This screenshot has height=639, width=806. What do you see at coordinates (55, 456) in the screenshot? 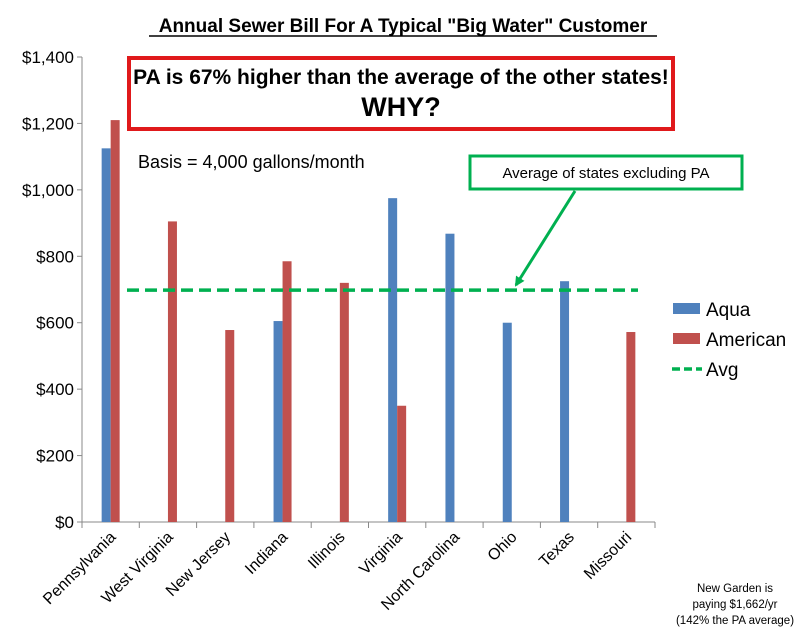
I see `y-tick-label: $200` at bounding box center [55, 456].